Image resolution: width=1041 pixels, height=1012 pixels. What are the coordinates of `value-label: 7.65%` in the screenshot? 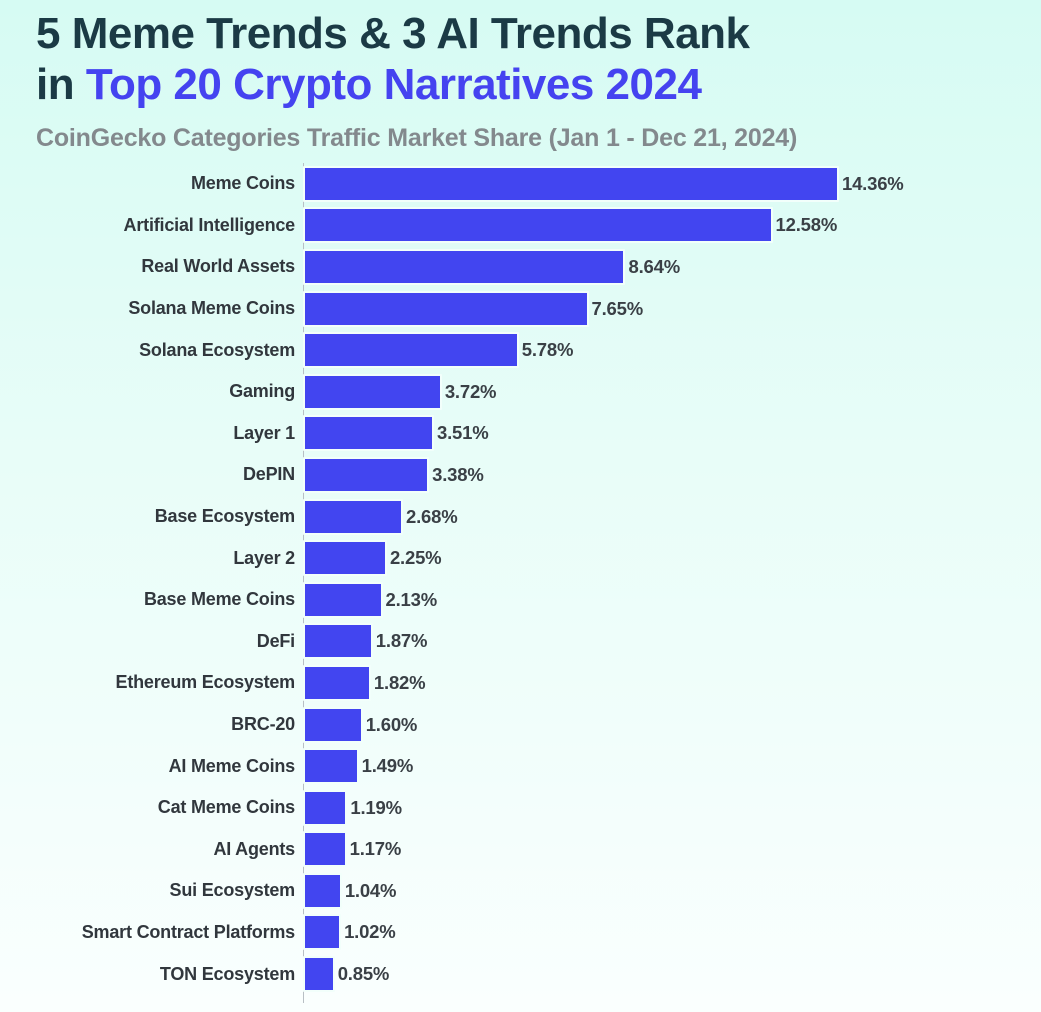 It's located at (617, 308).